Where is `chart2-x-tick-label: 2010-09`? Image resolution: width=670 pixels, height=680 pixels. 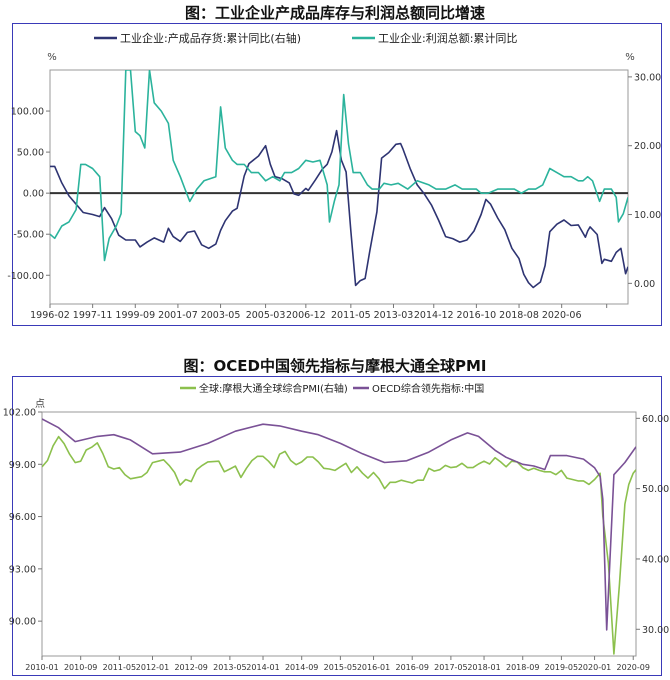
chart2-x-tick-label: 2010-09 is located at coordinates (80, 667).